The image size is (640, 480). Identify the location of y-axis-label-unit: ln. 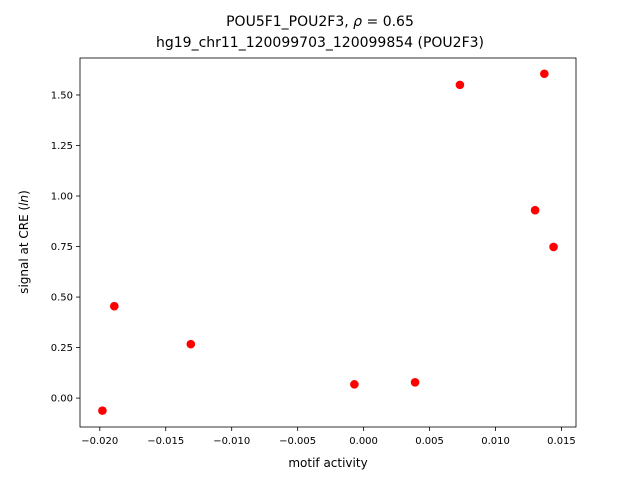
(24, 200).